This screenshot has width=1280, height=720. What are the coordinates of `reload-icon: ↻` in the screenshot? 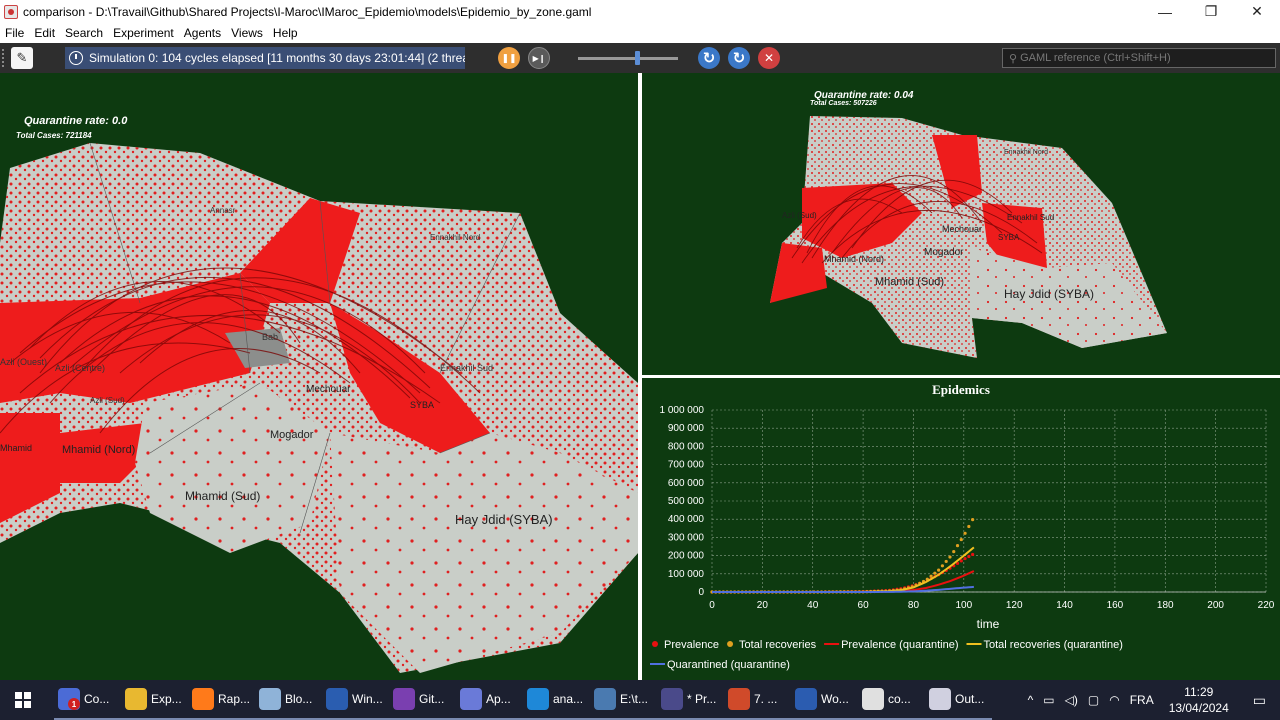 It's located at (709, 58).